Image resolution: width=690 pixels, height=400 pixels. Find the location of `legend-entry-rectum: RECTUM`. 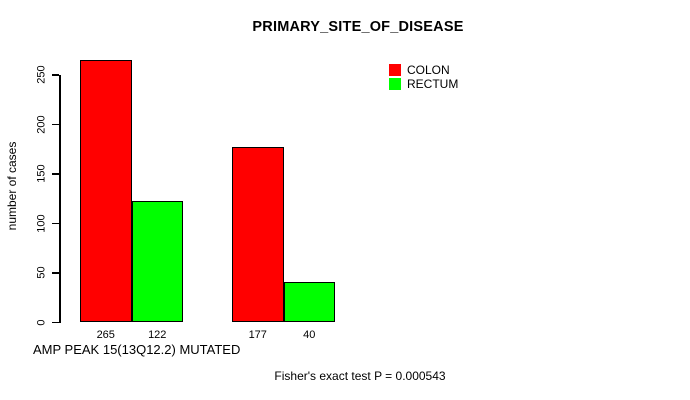

legend-entry-rectum: RECTUM is located at coordinates (423, 84).